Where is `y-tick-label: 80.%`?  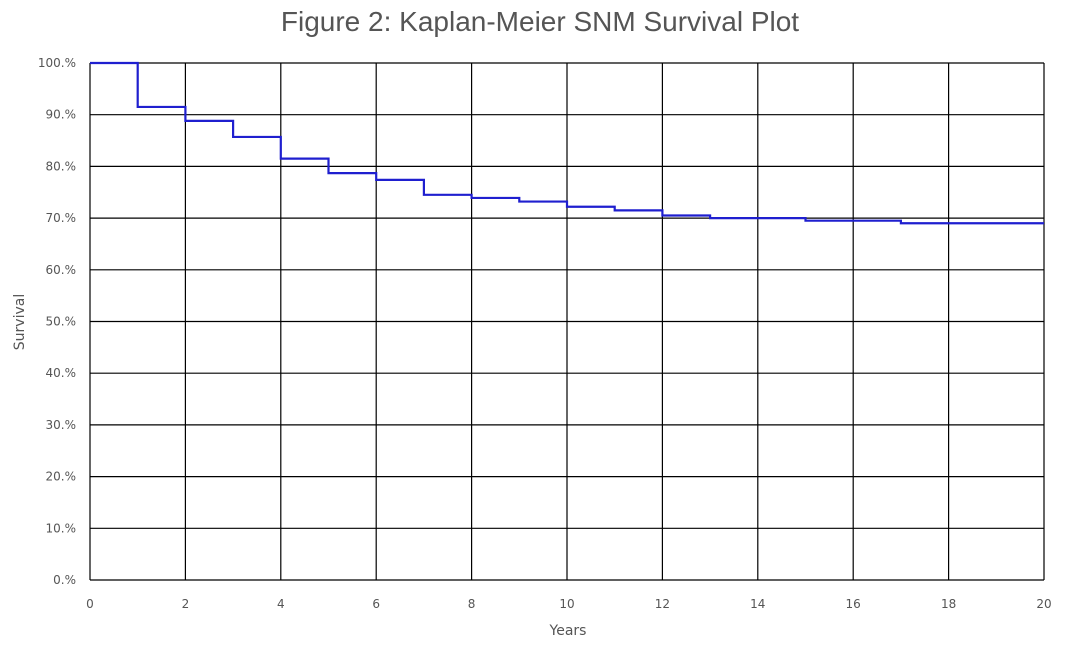 y-tick-label: 80.% is located at coordinates (61, 166).